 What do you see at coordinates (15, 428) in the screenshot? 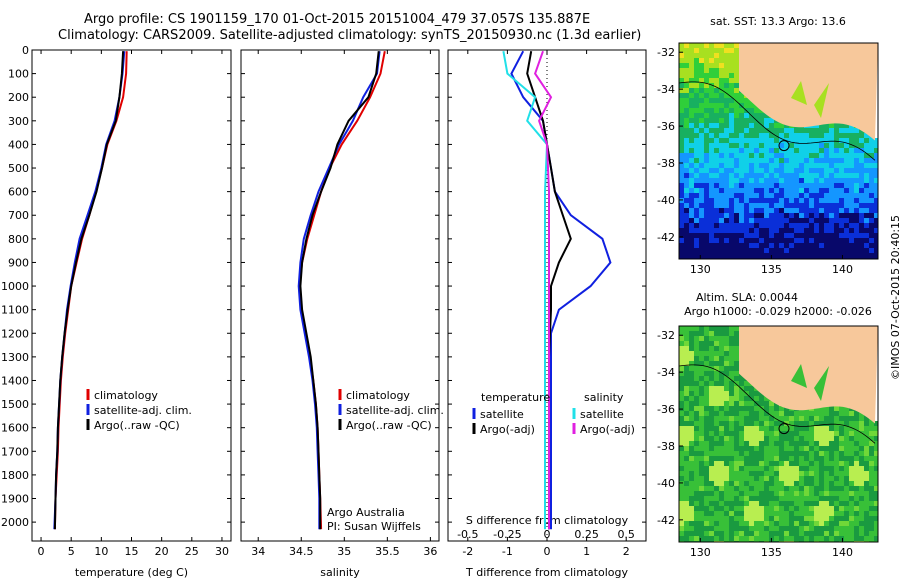
I see `depth-tick-label: 1600` at bounding box center [15, 428].